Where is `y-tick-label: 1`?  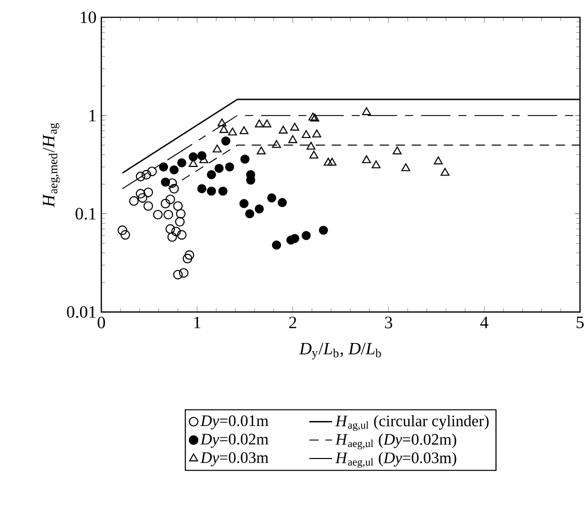 y-tick-label: 1 is located at coordinates (92, 116).